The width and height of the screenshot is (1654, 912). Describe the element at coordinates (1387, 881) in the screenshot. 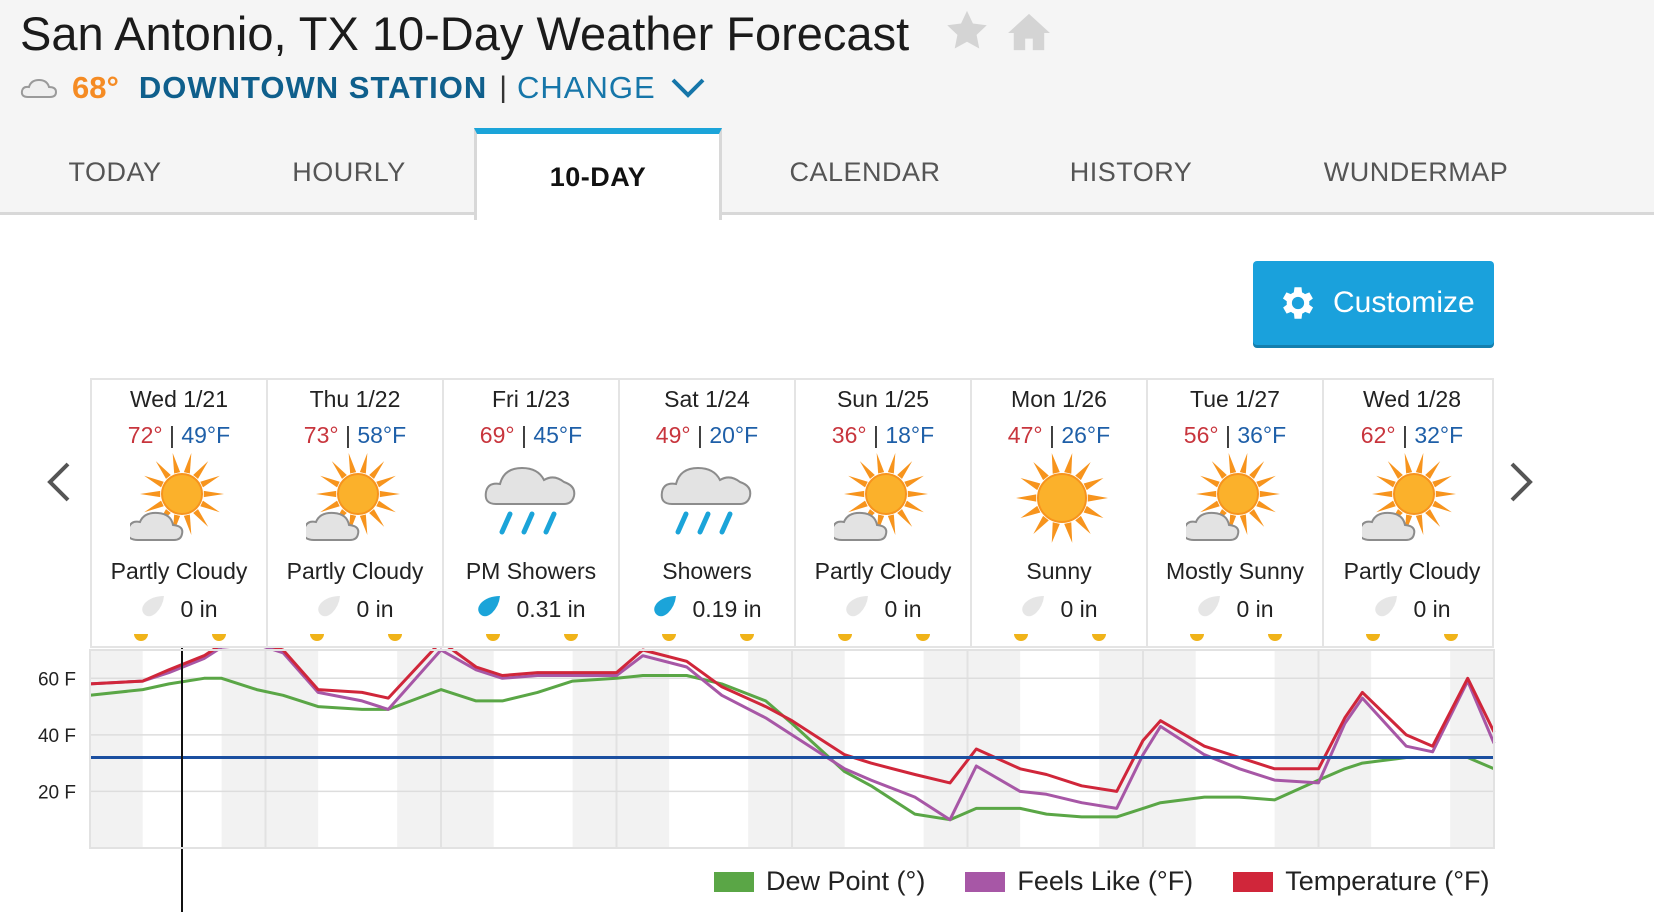

I see `legend-label: Temperature (°F)` at that location.